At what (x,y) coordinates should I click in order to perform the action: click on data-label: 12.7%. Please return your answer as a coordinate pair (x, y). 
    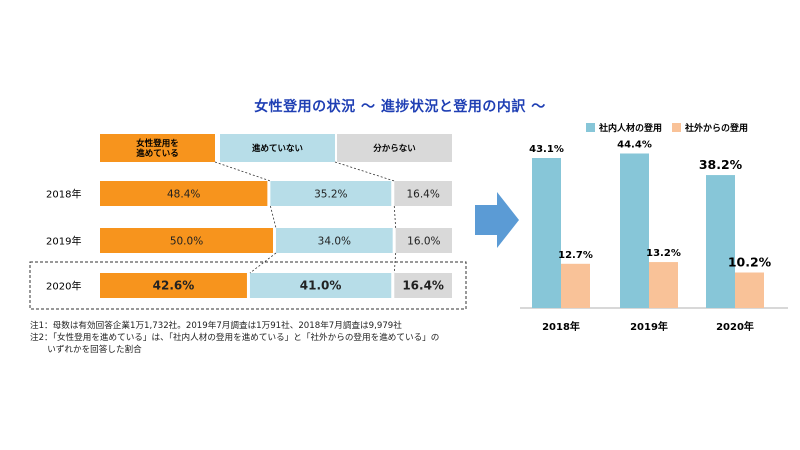
    Looking at the image, I should click on (575, 255).